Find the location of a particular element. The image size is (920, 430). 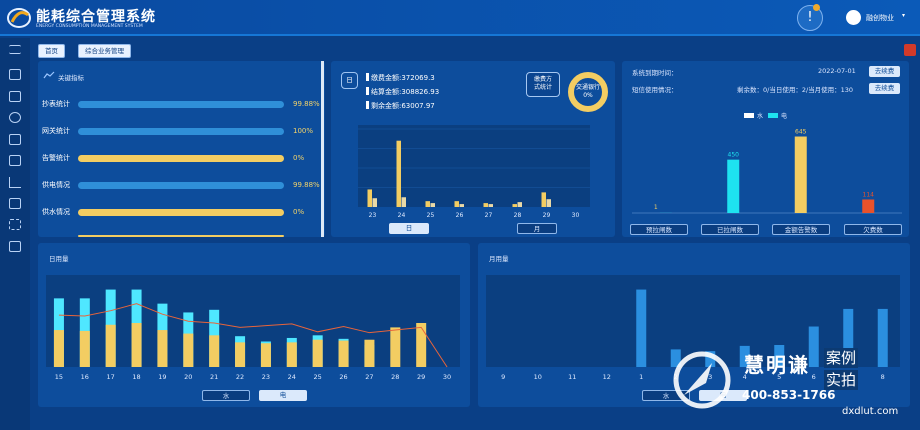

panel-scrollbar is located at coordinates (322, 149).